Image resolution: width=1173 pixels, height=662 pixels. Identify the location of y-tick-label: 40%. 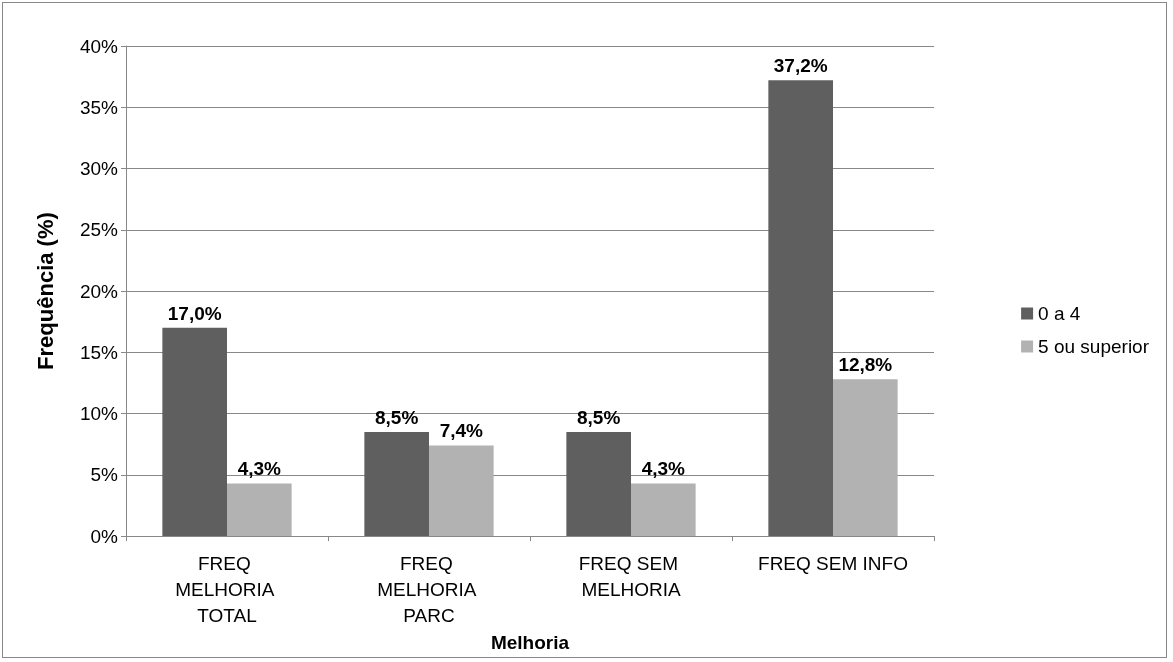
(99, 46).